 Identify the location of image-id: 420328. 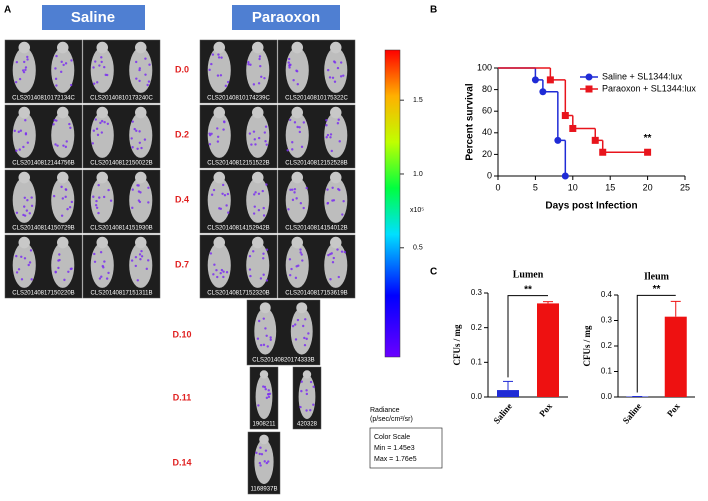
(307, 425).